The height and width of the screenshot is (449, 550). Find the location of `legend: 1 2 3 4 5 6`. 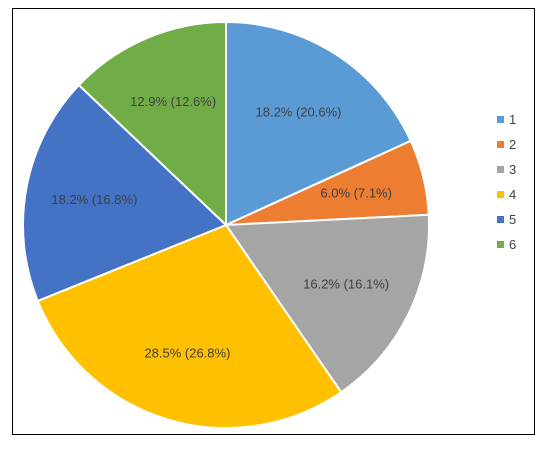

legend: 1 2 3 4 5 6 is located at coordinates (506, 182).